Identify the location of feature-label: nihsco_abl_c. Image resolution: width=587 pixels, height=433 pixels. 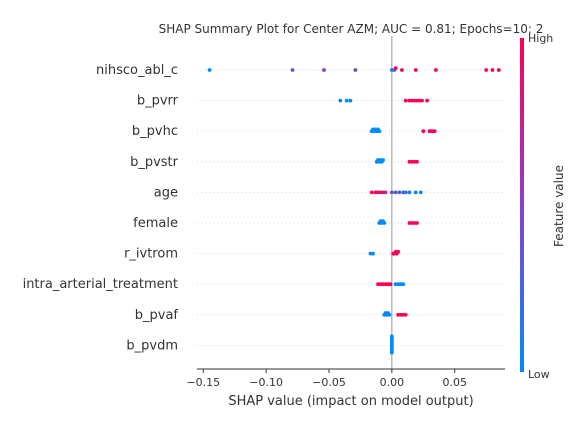
(137, 70).